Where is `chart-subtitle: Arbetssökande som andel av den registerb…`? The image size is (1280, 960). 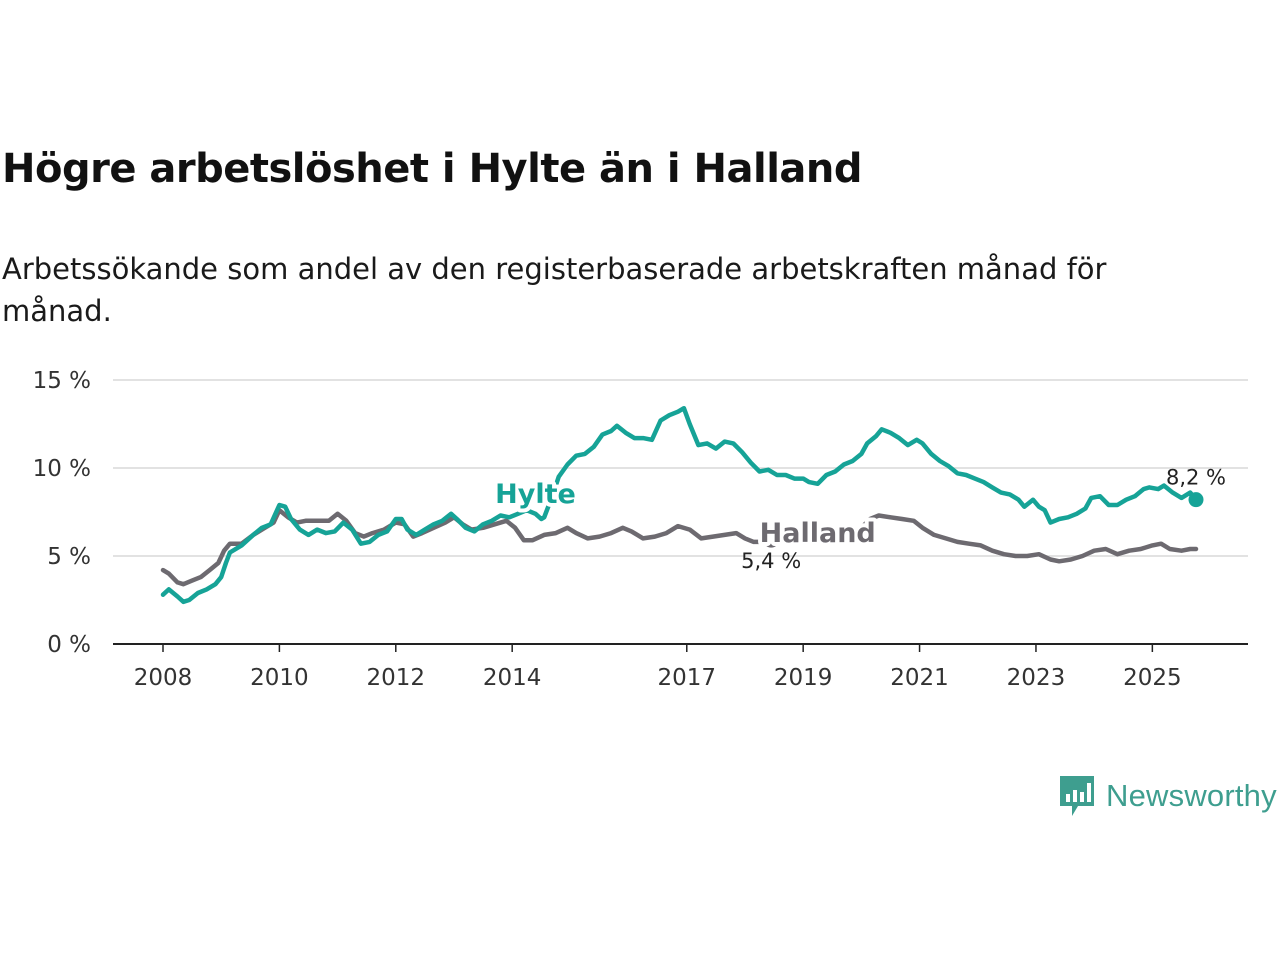
chart-subtitle: Arbetssökande som andel av den registerb… is located at coordinates (554, 290).